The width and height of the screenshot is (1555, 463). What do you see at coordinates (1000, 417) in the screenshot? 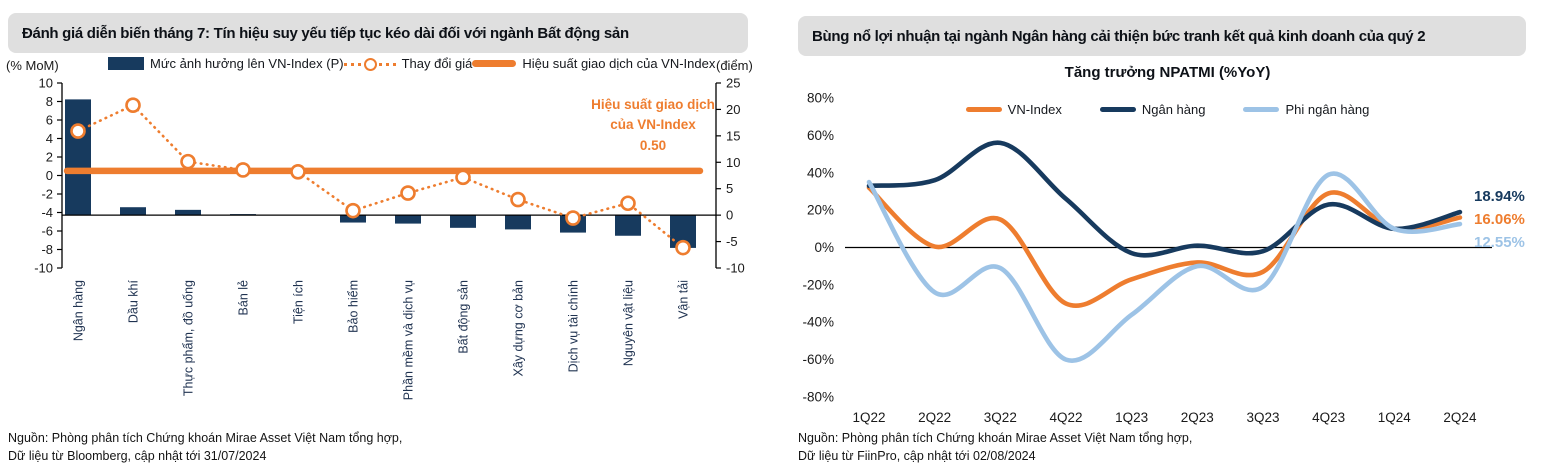
I see `x-tick-label: 3Q22` at bounding box center [1000, 417].